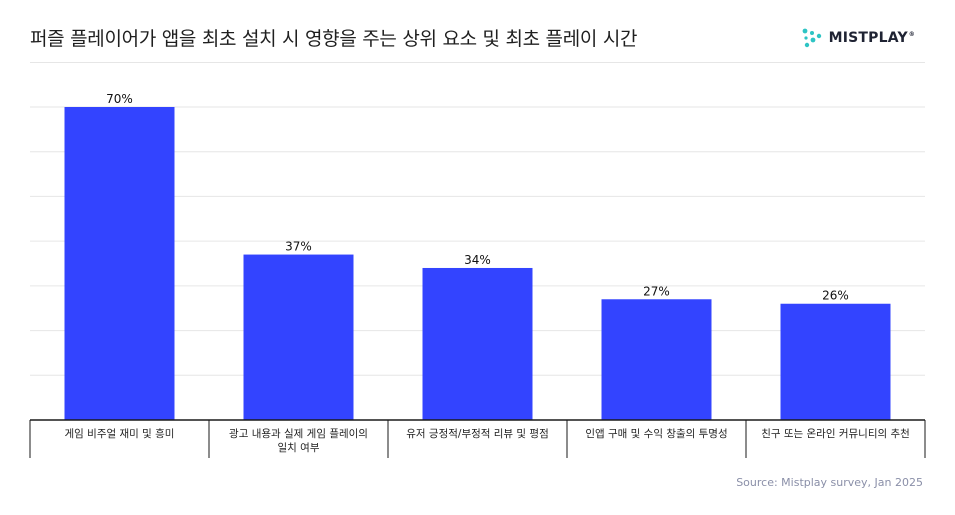  Describe the element at coordinates (656, 434) in the screenshot. I see `category-label: 인앱 구매 및 수익 창출의 투명성` at that location.